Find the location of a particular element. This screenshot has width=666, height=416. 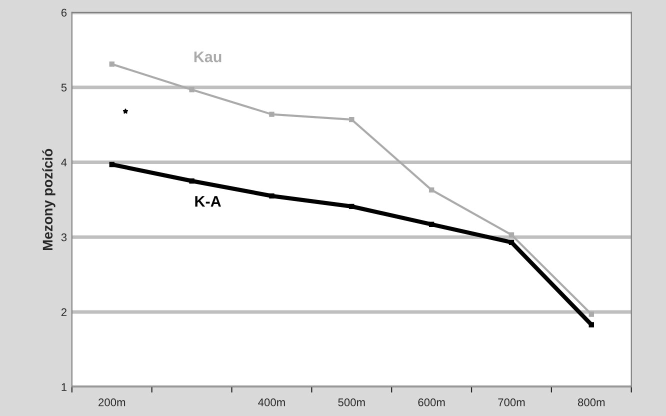

y-tick-label: 2 is located at coordinates (64, 312).